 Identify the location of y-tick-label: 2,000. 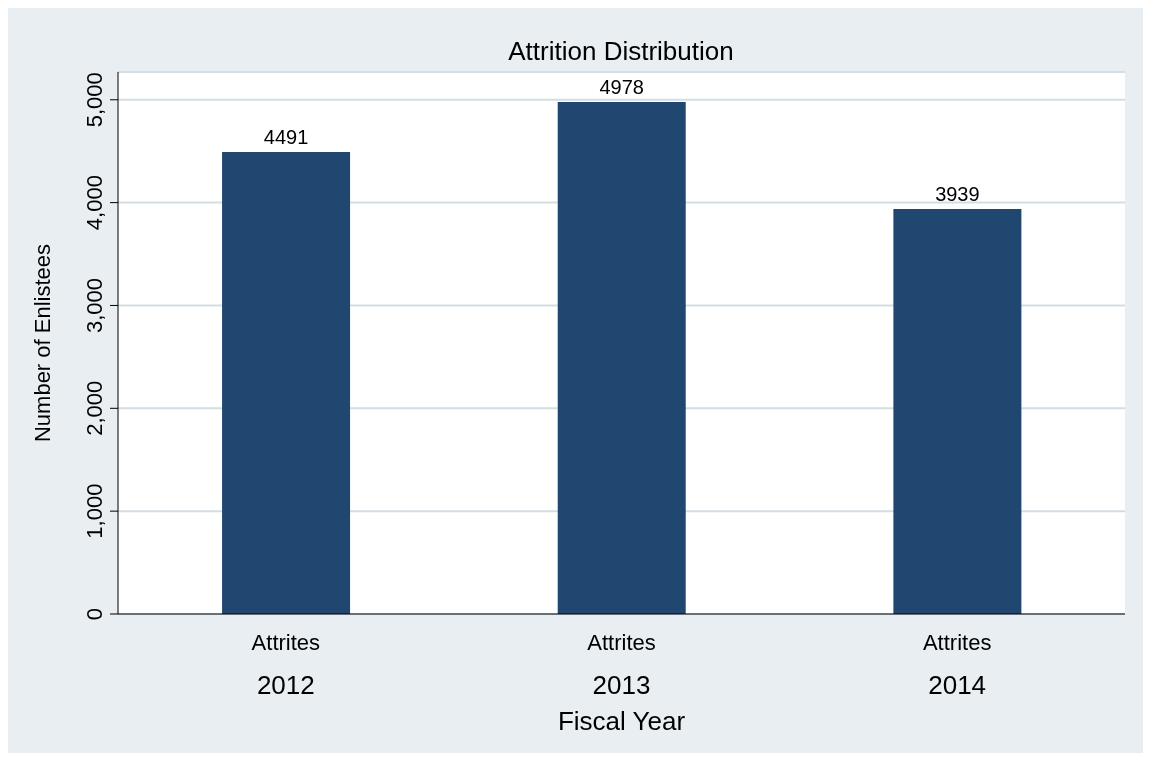
(94, 408).